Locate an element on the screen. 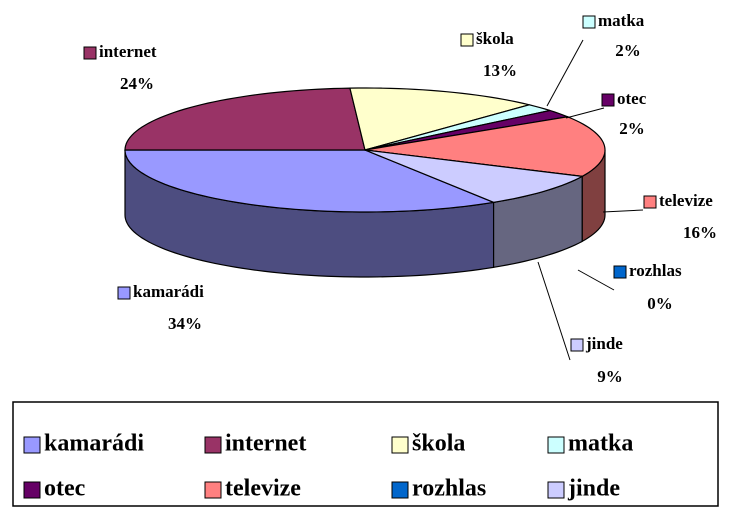 The width and height of the screenshot is (744, 516). legend-label: jinde is located at coordinates (593, 489).